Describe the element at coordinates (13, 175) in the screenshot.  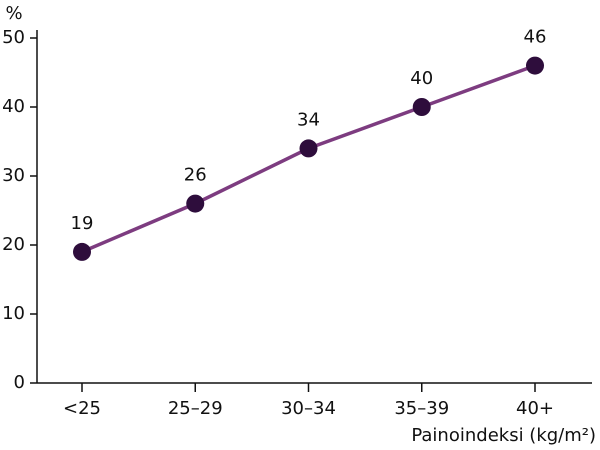
I see `y-tick-label: 30` at that location.